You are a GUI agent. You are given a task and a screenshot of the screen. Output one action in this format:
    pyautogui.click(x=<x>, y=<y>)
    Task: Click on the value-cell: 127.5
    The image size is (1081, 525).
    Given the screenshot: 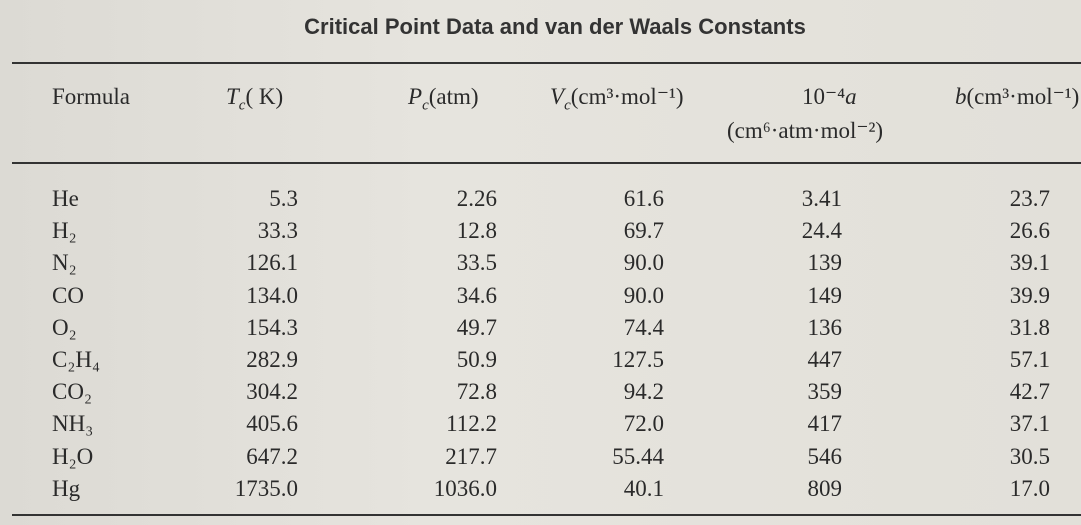 What is the action you would take?
    pyautogui.click(x=638, y=359)
    